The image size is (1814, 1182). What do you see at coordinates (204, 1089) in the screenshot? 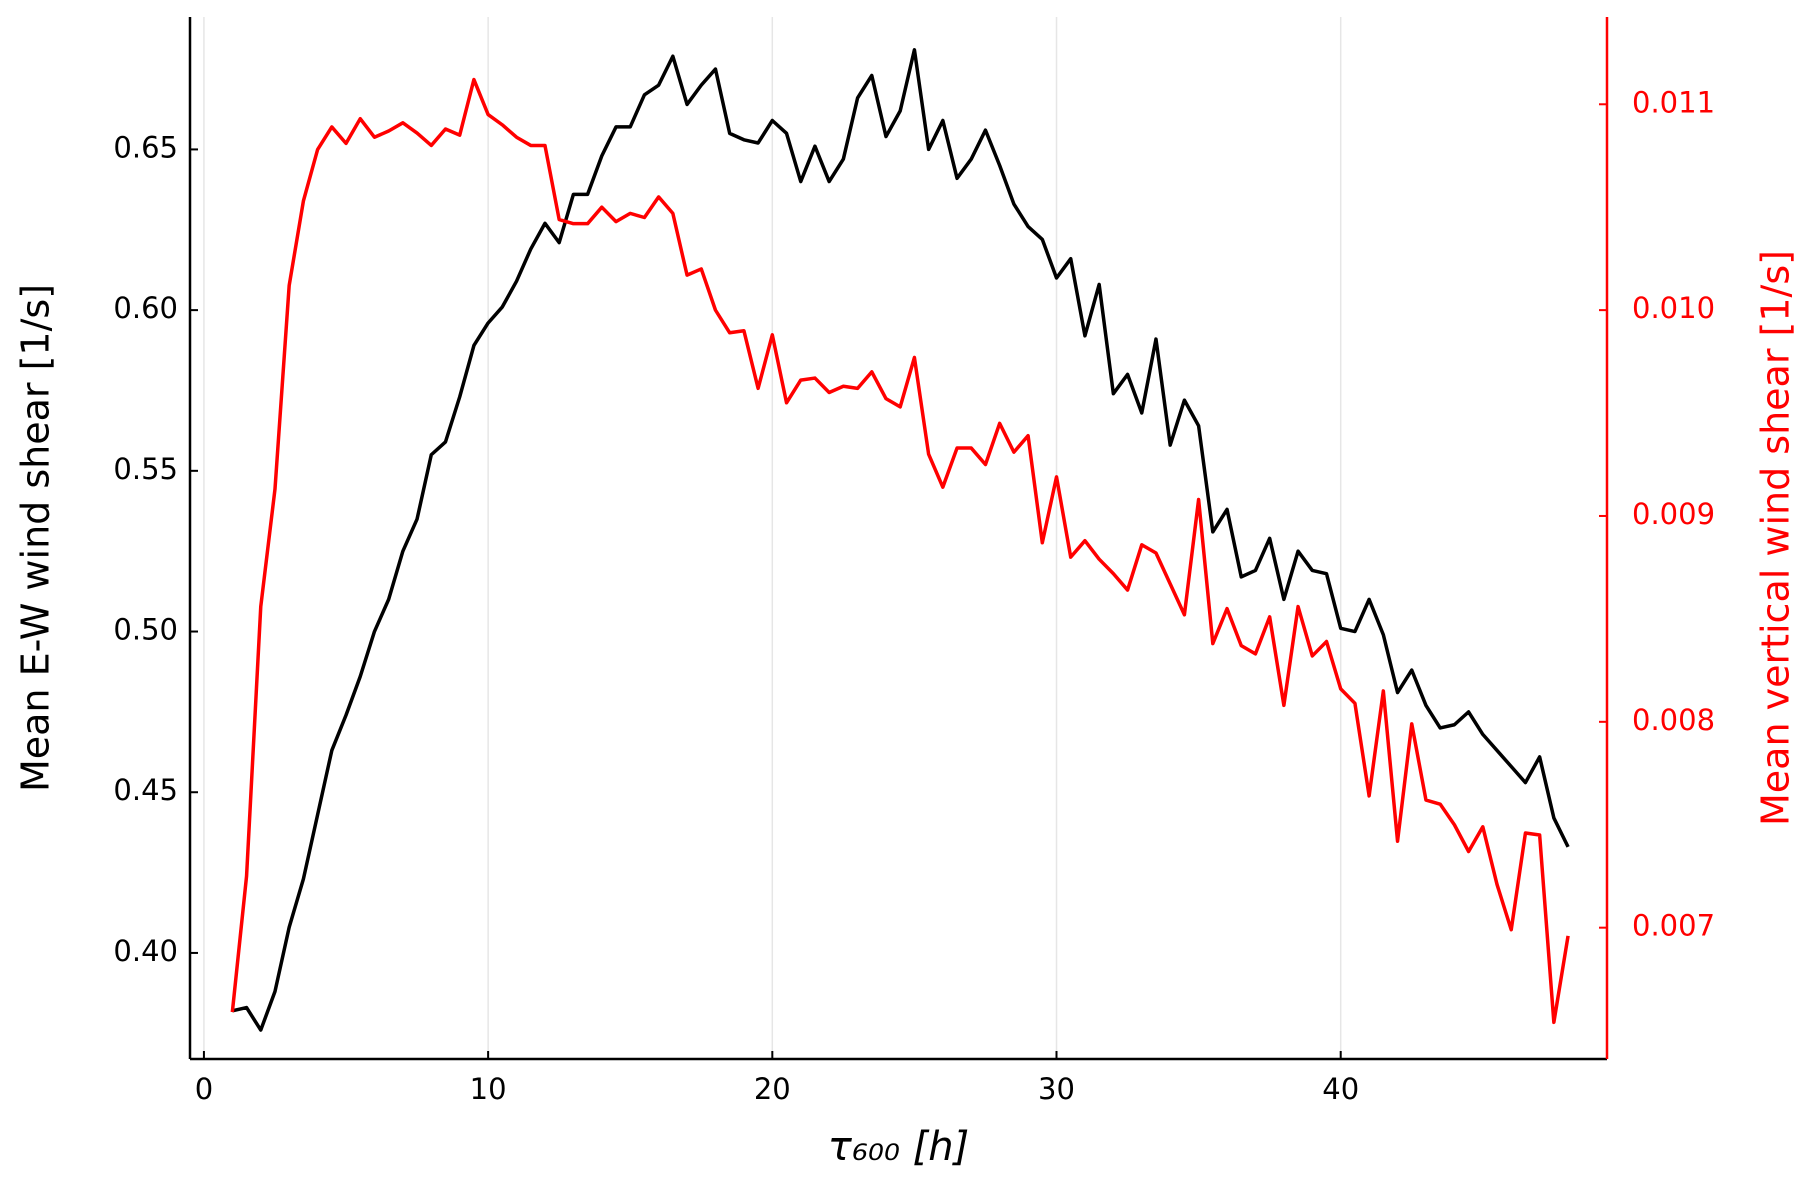
I see `x-tick-label: 0` at bounding box center [204, 1089].